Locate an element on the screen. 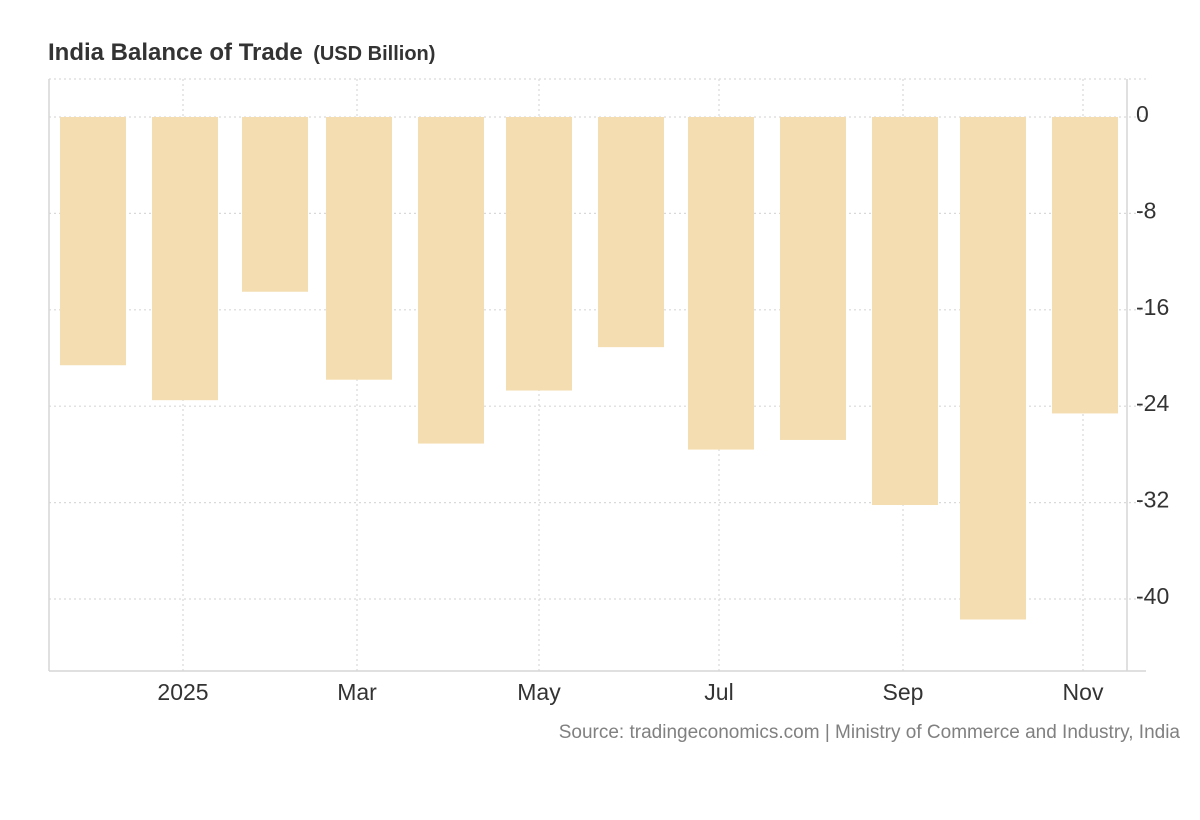  y-tick-label: -16 is located at coordinates (1152, 307).